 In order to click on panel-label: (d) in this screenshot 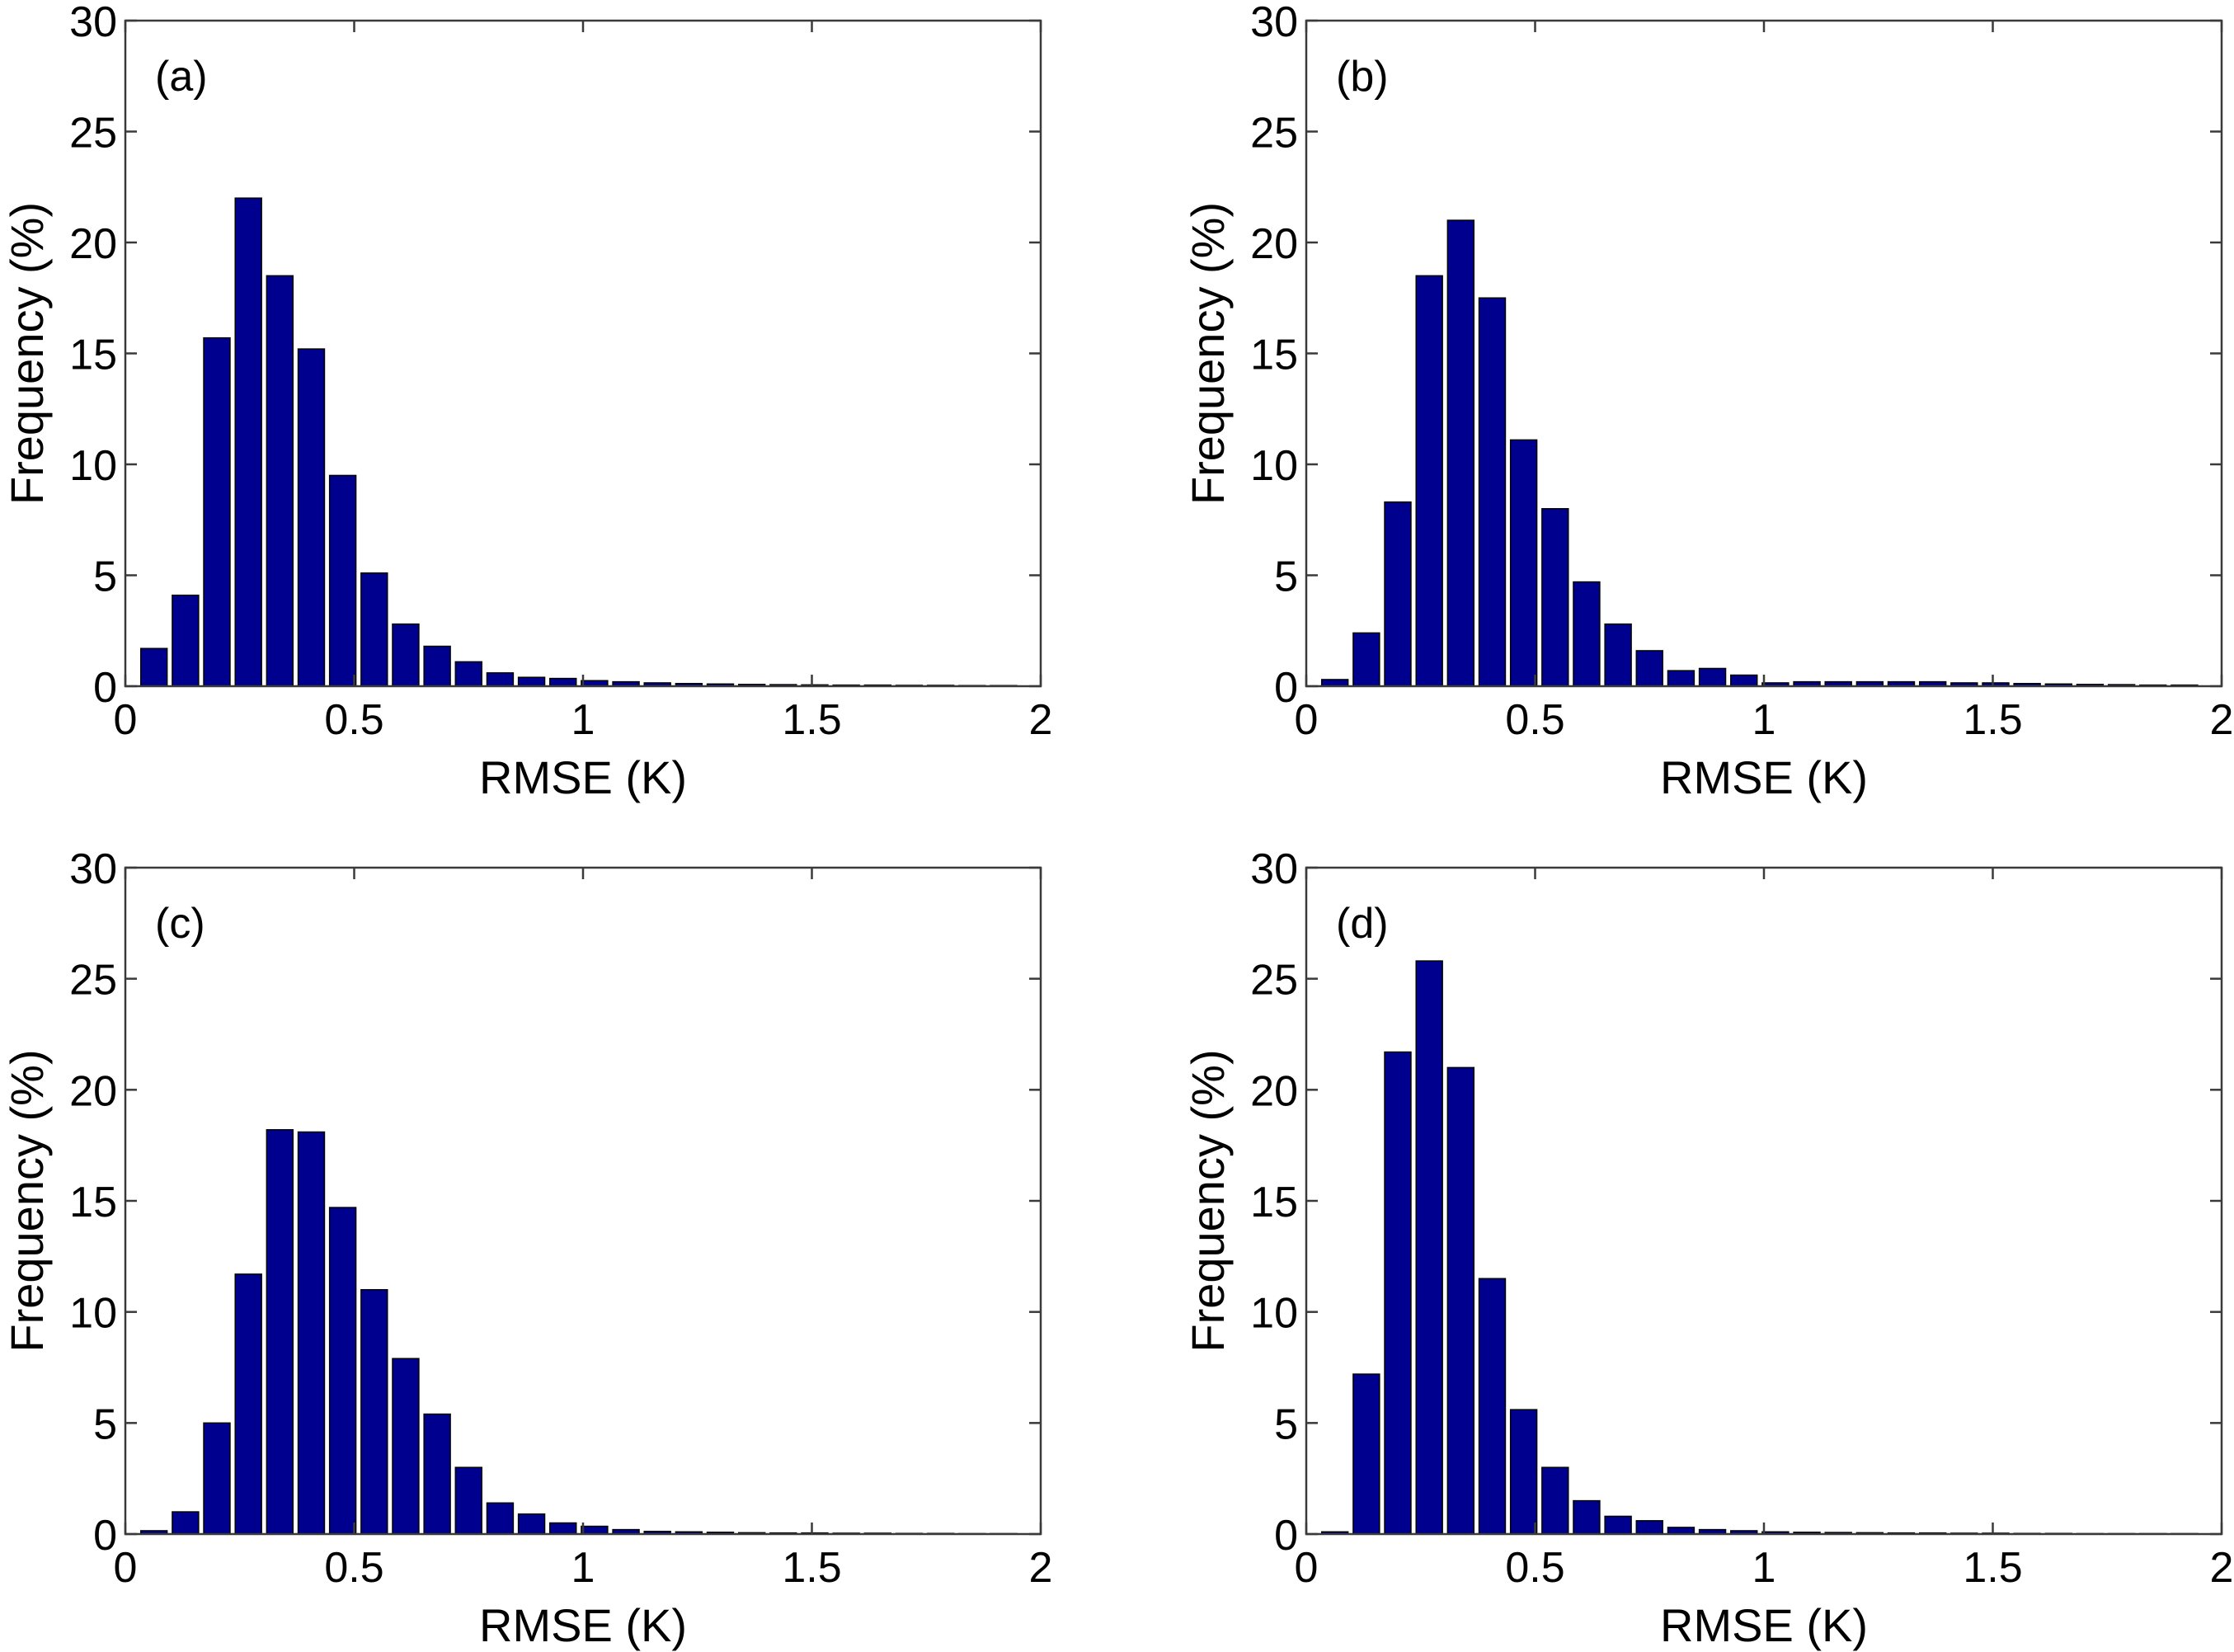, I will do `click(1362, 924)`.